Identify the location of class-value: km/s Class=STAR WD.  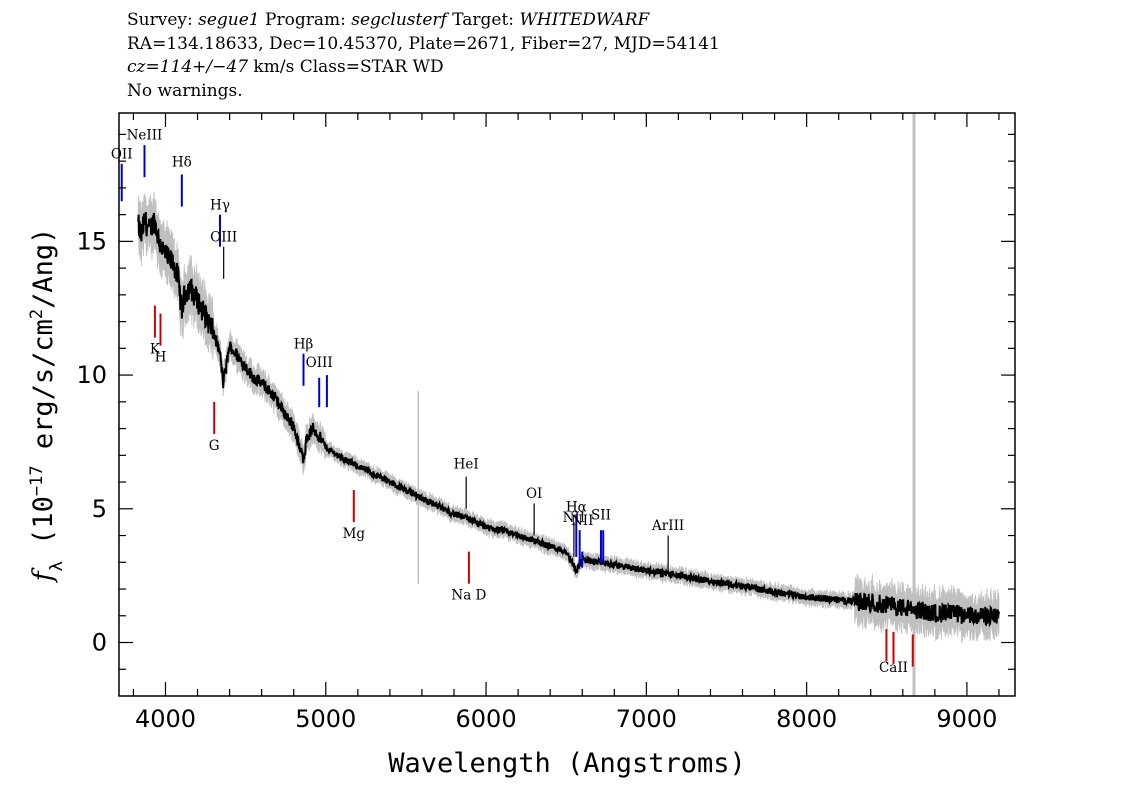
(346, 67).